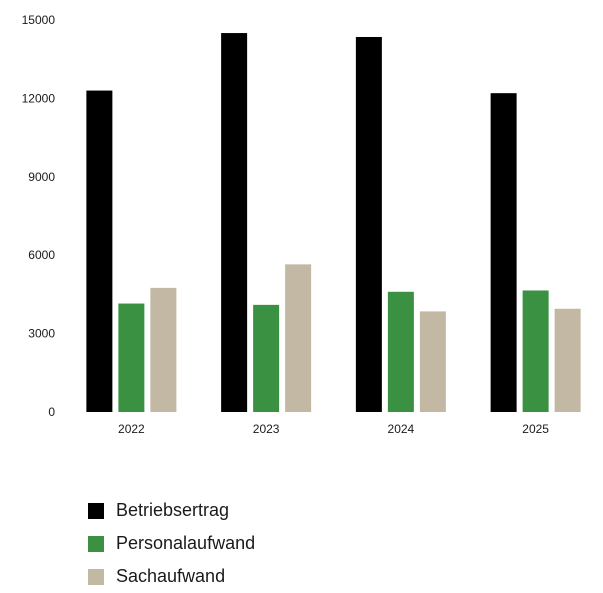 Image resolution: width=603 pixels, height=593 pixels. I want to click on bar-sachaufwand-2024, so click(432, 361).